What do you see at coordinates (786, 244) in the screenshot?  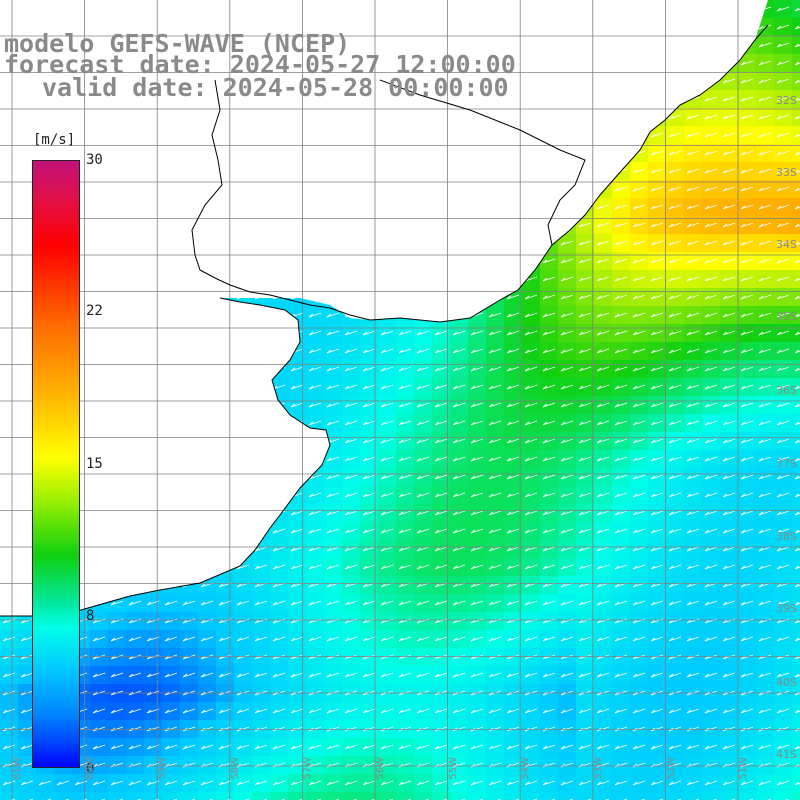 I see `lat-label-34s: 34S` at bounding box center [786, 244].